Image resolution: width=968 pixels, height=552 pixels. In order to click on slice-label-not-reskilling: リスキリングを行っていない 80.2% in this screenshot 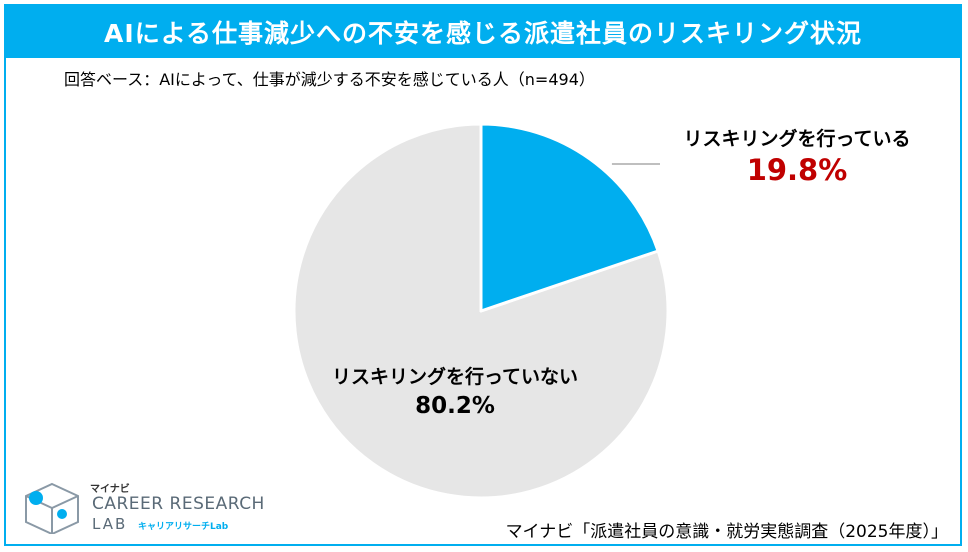, I will do `click(455, 390)`.